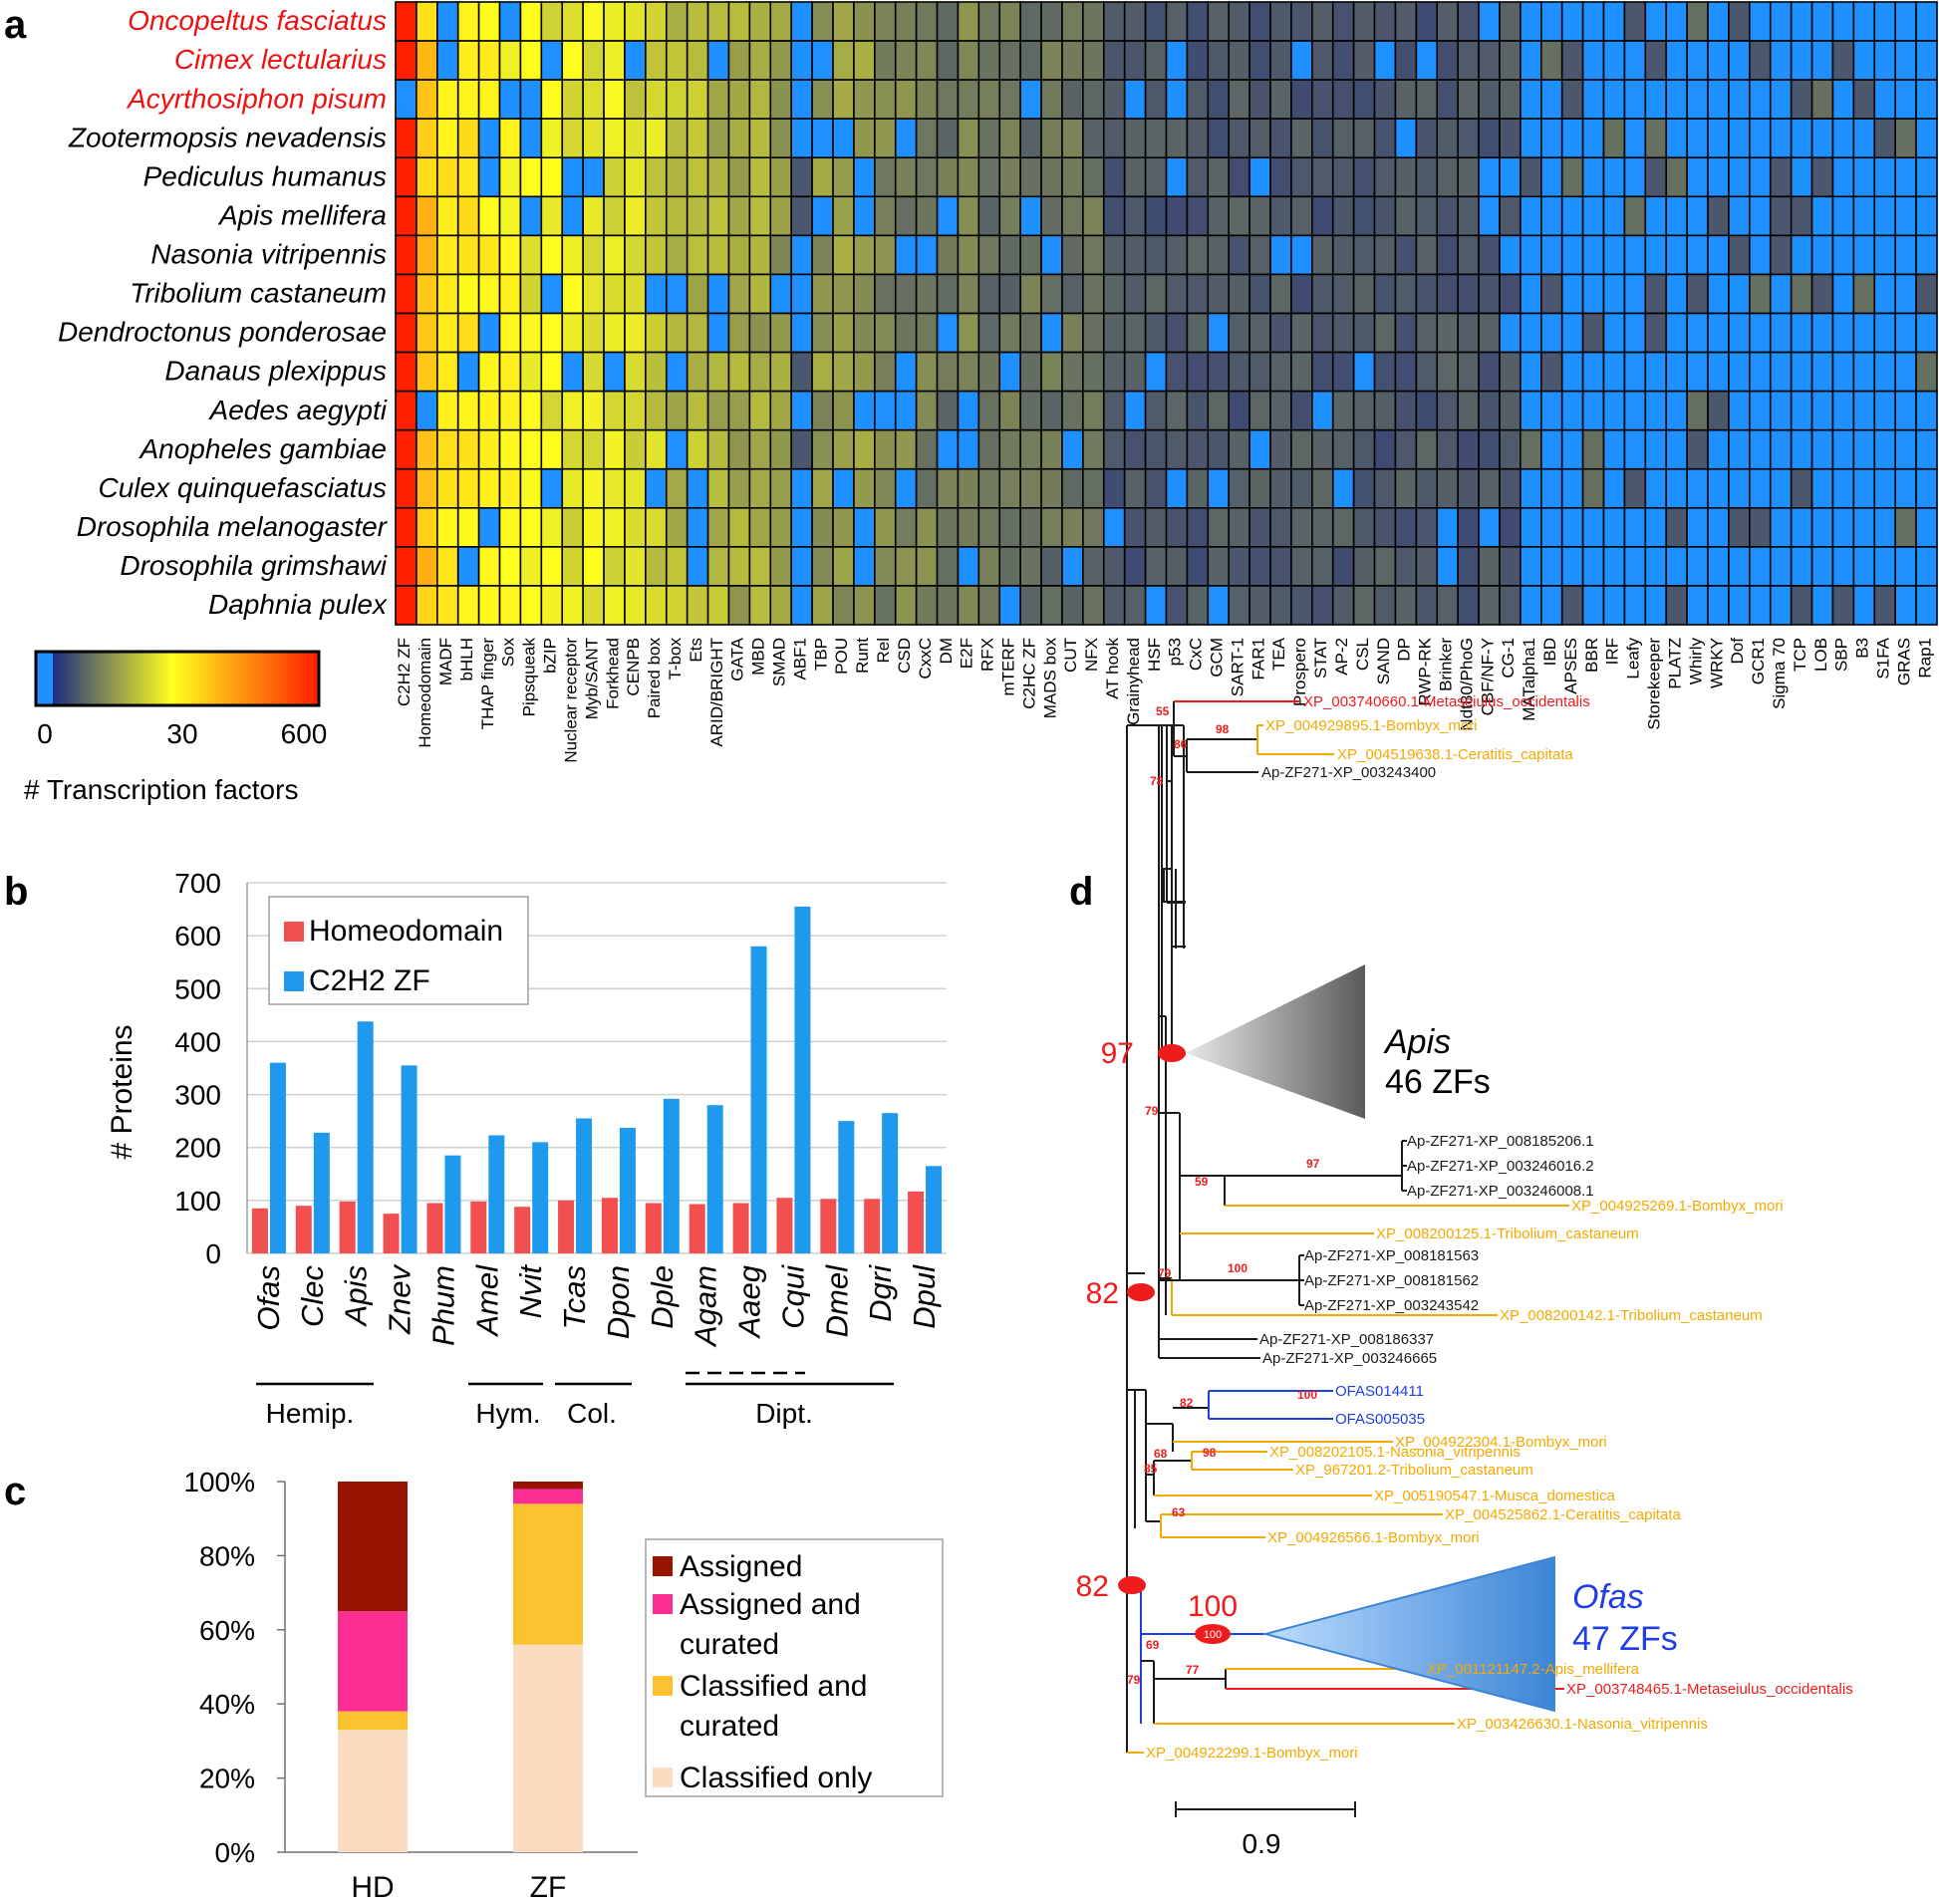 The height and width of the screenshot is (1904, 1939). Describe the element at coordinates (1924, 658) in the screenshot. I see `family-label: Rap1` at that location.